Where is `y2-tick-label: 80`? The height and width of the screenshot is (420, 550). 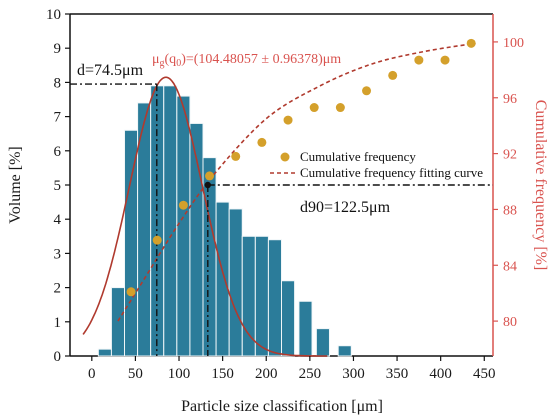
y2-tick-label: 80 is located at coordinates (510, 322).